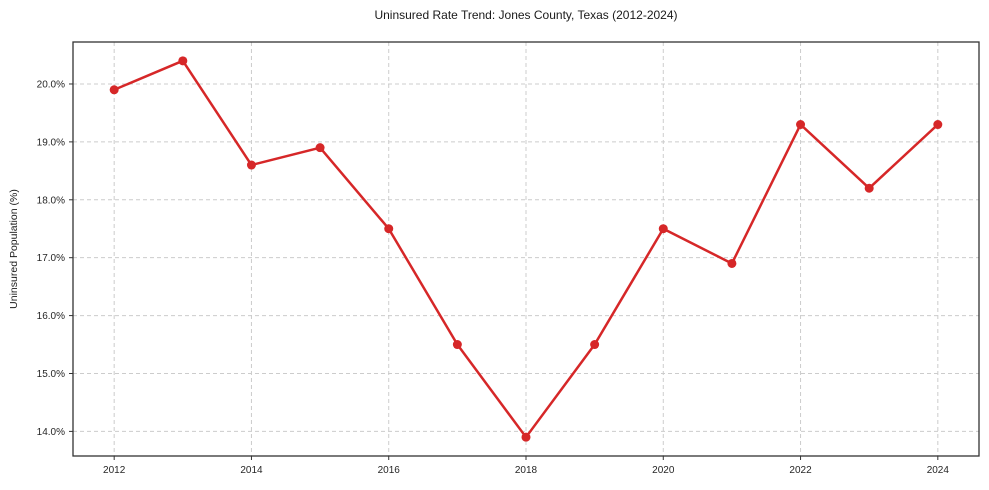 The height and width of the screenshot is (490, 989). What do you see at coordinates (251, 470) in the screenshot?
I see `x-tick-label: 2014` at bounding box center [251, 470].